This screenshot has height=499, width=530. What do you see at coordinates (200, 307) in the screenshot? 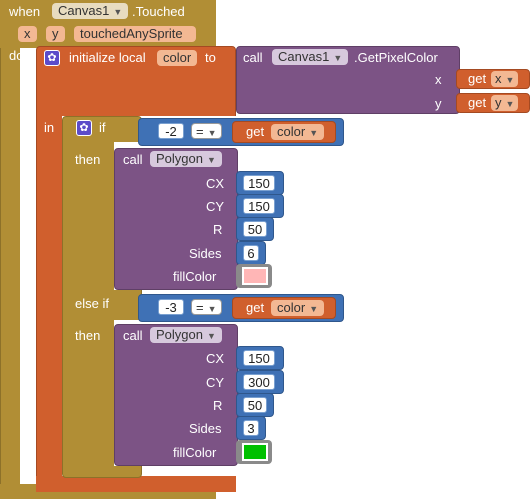
I see `compare-2-op-text: =` at bounding box center [200, 307].